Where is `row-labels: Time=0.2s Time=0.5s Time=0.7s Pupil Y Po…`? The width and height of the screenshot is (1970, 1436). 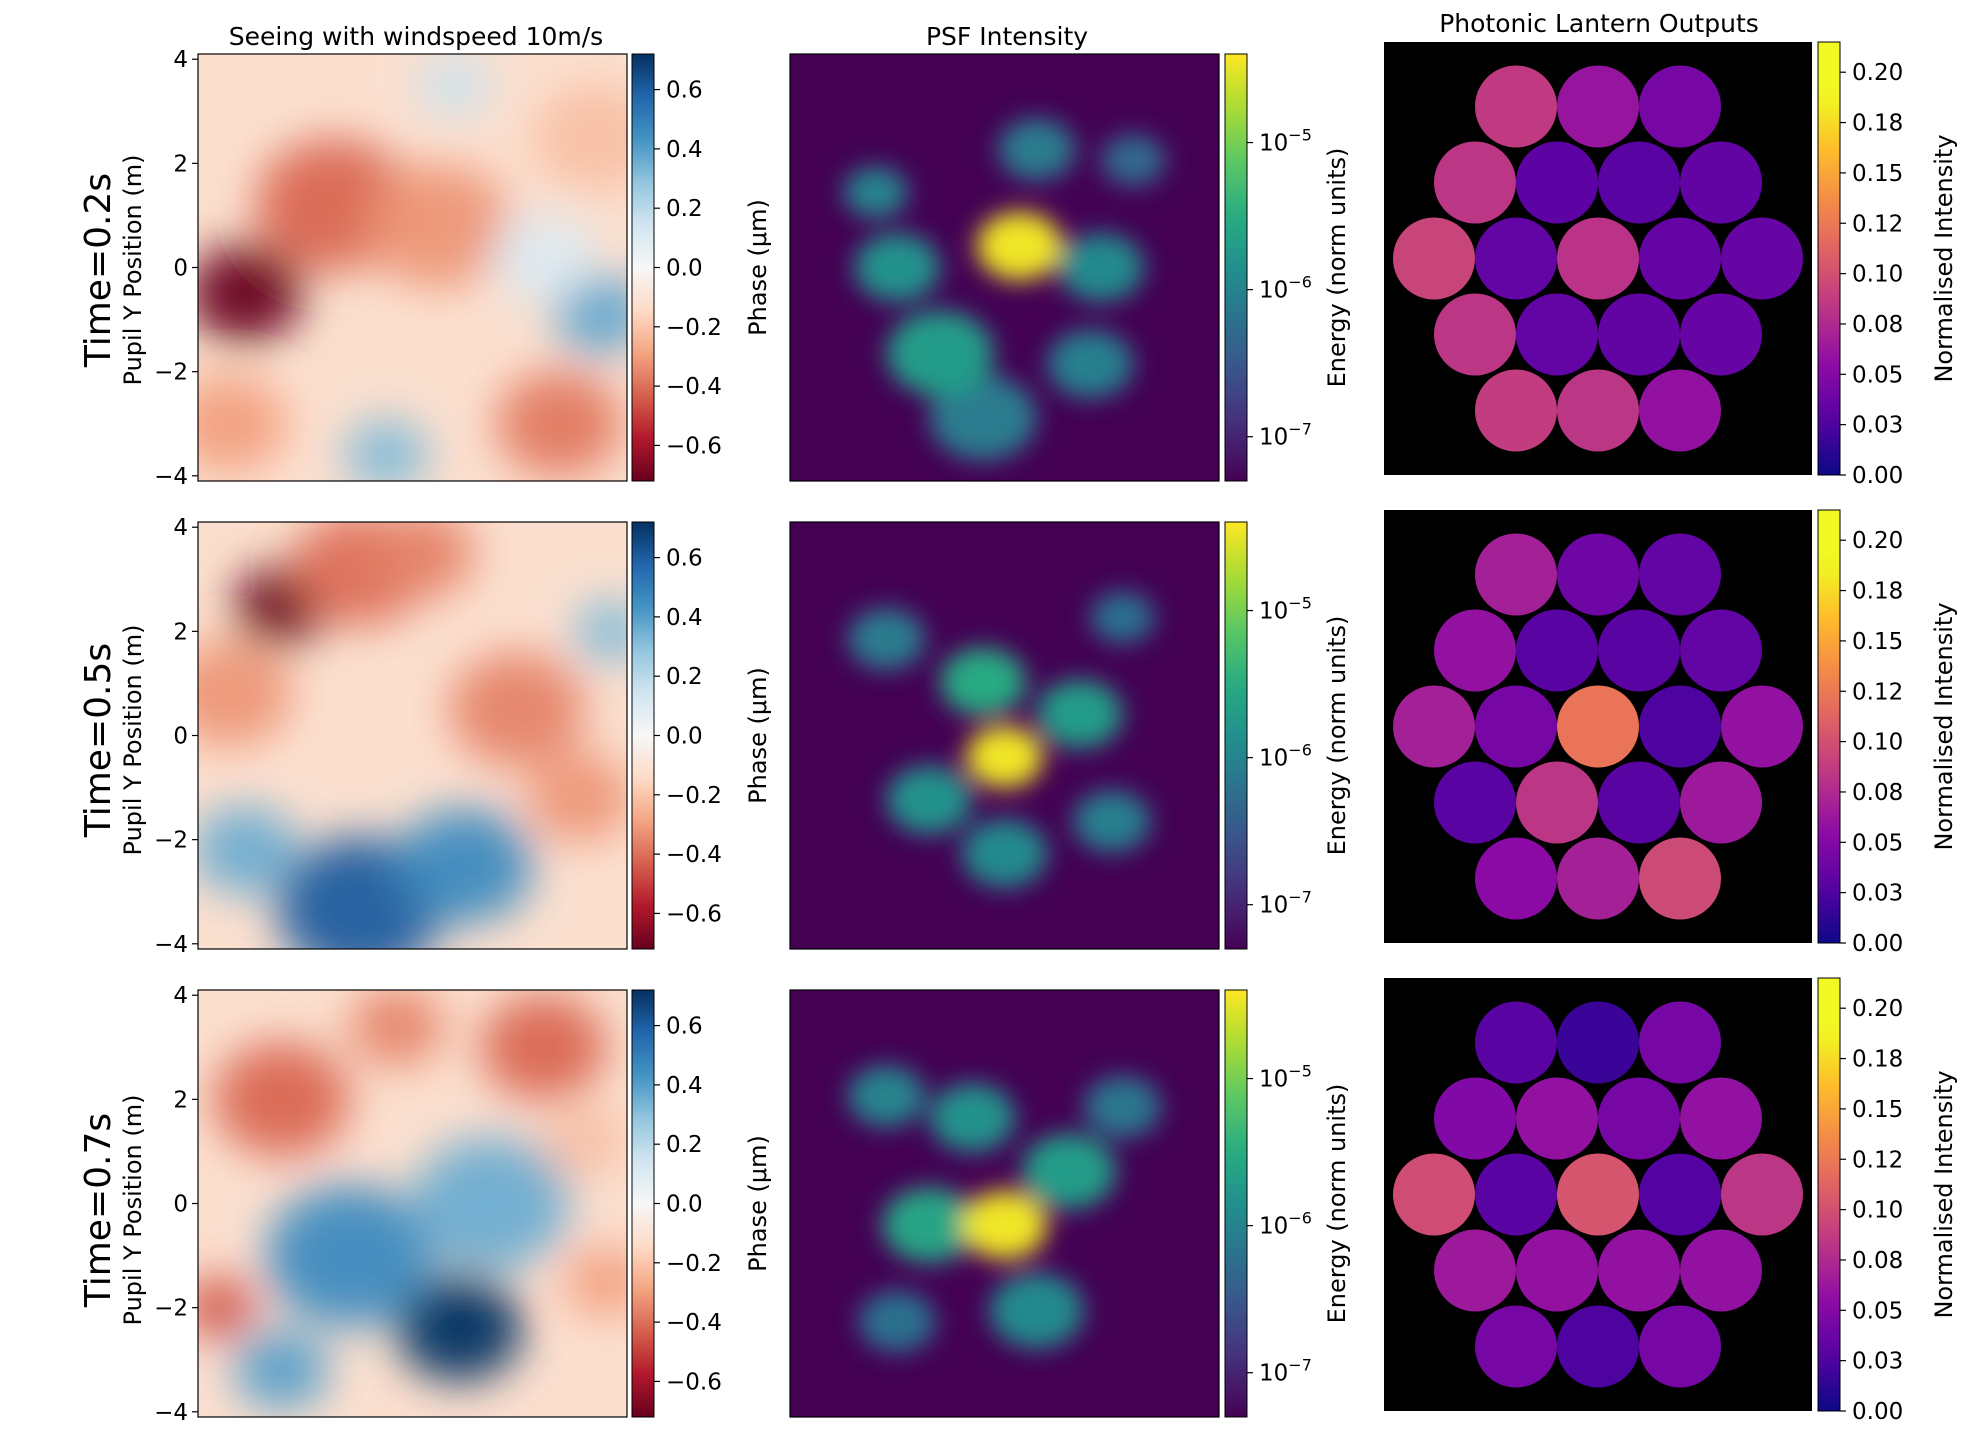
row-labels: Time=0.2s Time=0.5s Time=0.7s Pupil Y Po… is located at coordinates (112, 740).